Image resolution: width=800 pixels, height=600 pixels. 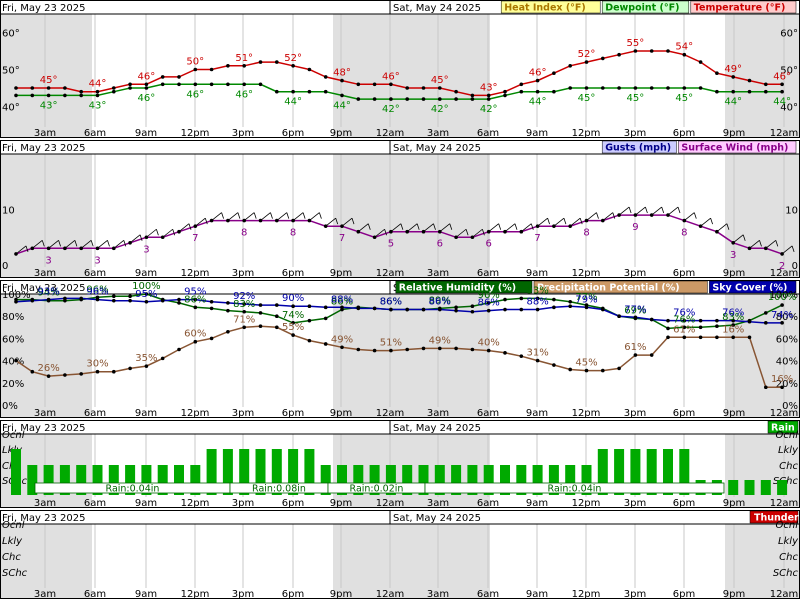 What do you see at coordinates (293, 102) in the screenshot?
I see `dewpoint-value-label: 44°` at bounding box center [293, 102].